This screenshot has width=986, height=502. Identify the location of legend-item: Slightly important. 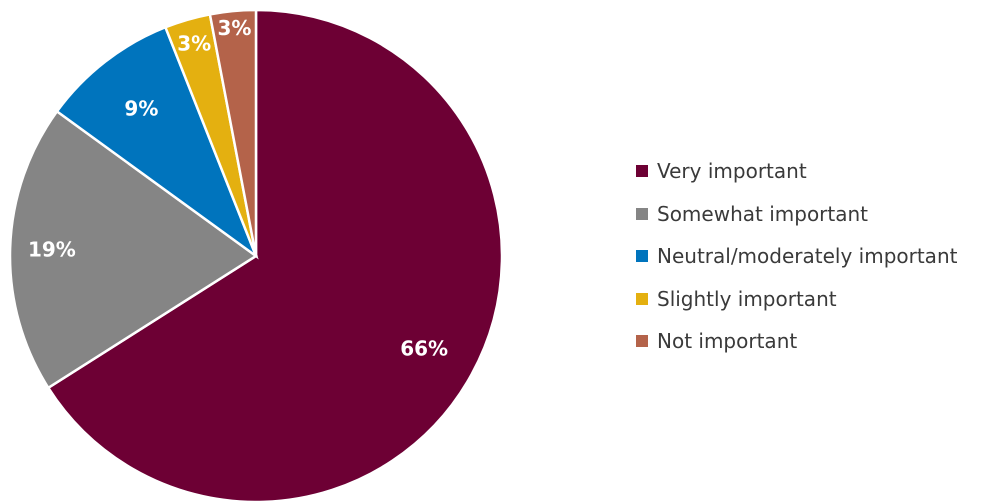
(796, 299).